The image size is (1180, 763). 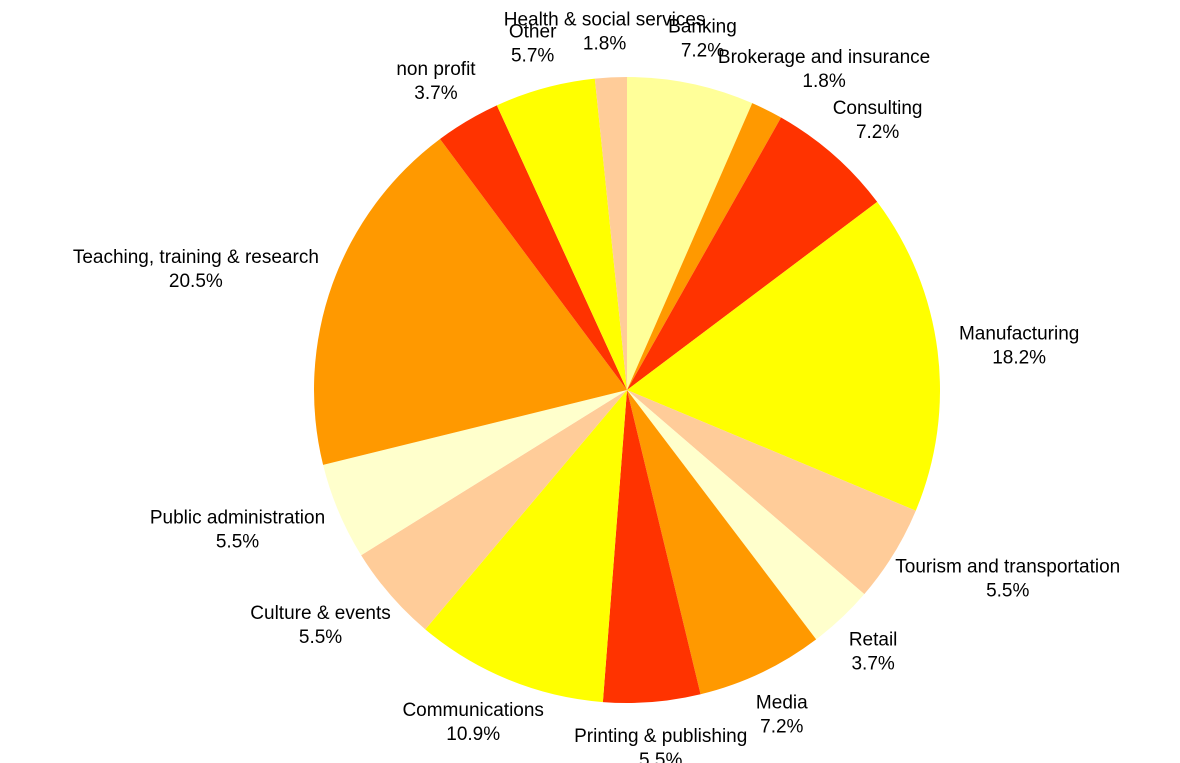 I want to click on slice-label: Consulting, so click(x=878, y=108).